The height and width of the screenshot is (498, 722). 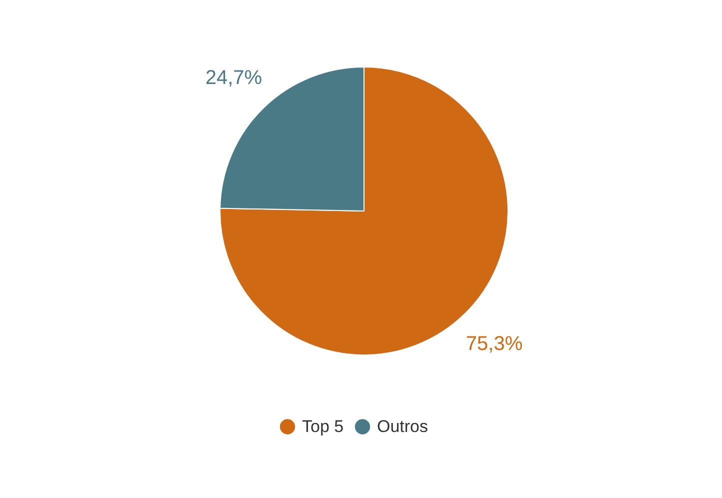 I want to click on data-label: 24,7%, so click(x=233, y=78).